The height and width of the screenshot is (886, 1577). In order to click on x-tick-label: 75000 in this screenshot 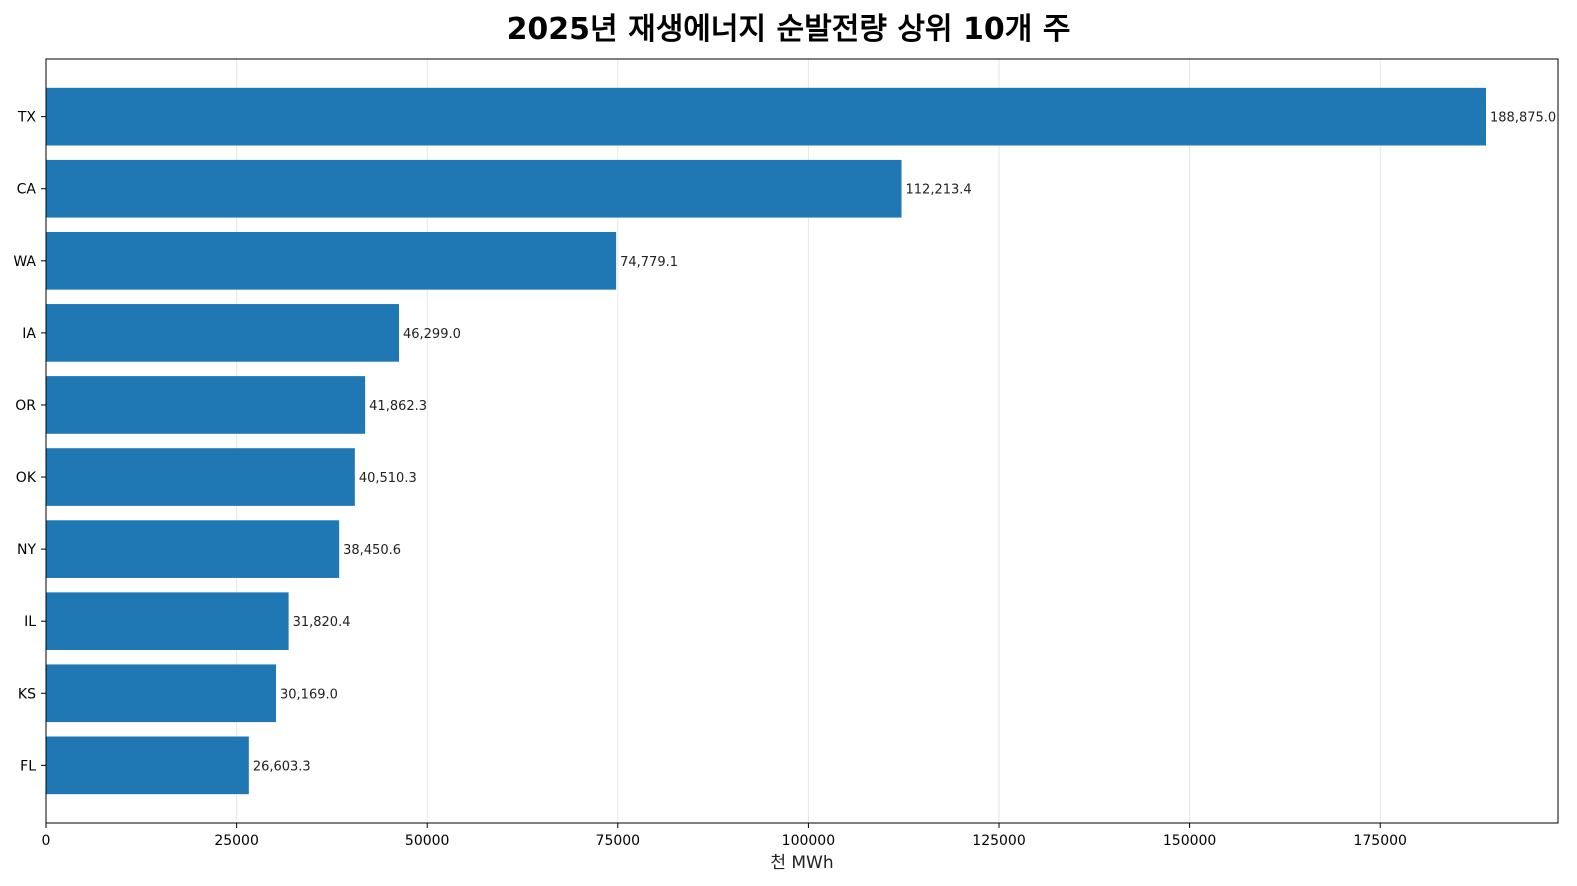, I will do `click(618, 841)`.